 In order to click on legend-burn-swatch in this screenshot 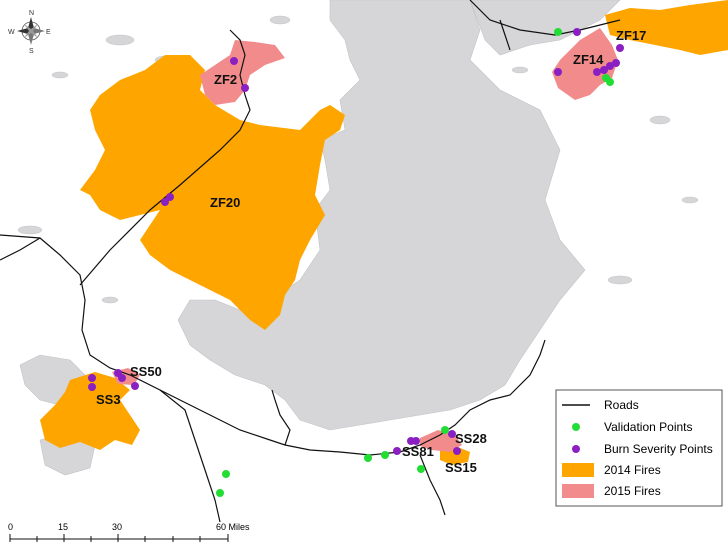, I will do `click(576, 449)`.